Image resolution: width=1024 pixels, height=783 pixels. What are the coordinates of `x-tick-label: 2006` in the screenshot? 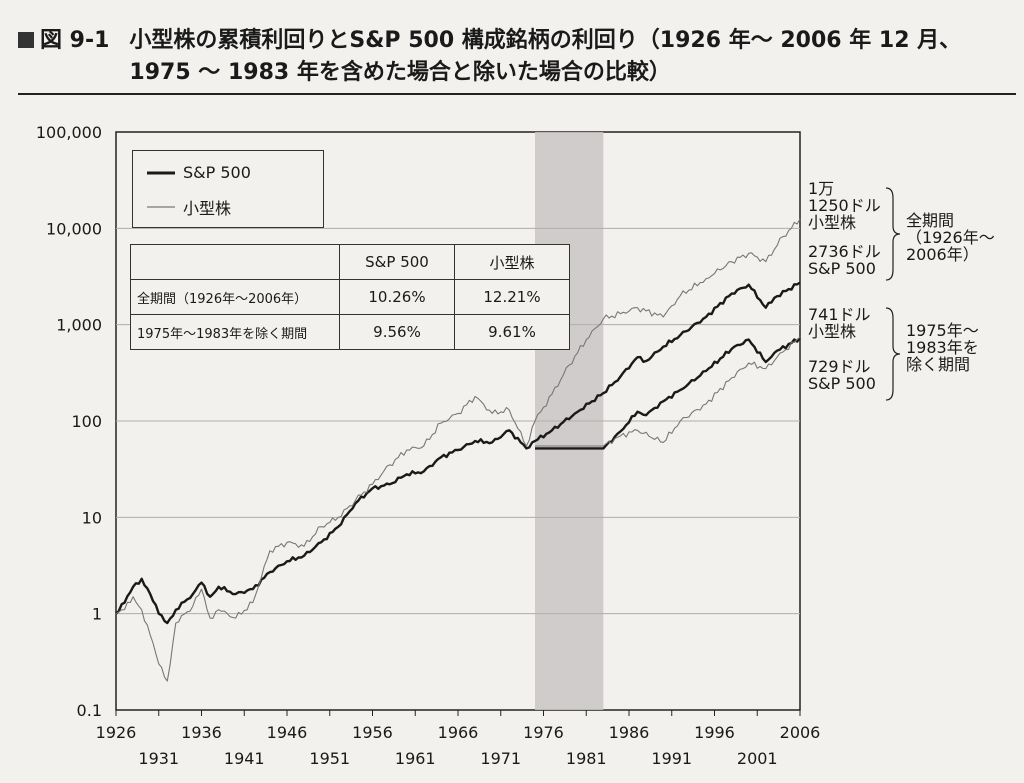 It's located at (800, 732).